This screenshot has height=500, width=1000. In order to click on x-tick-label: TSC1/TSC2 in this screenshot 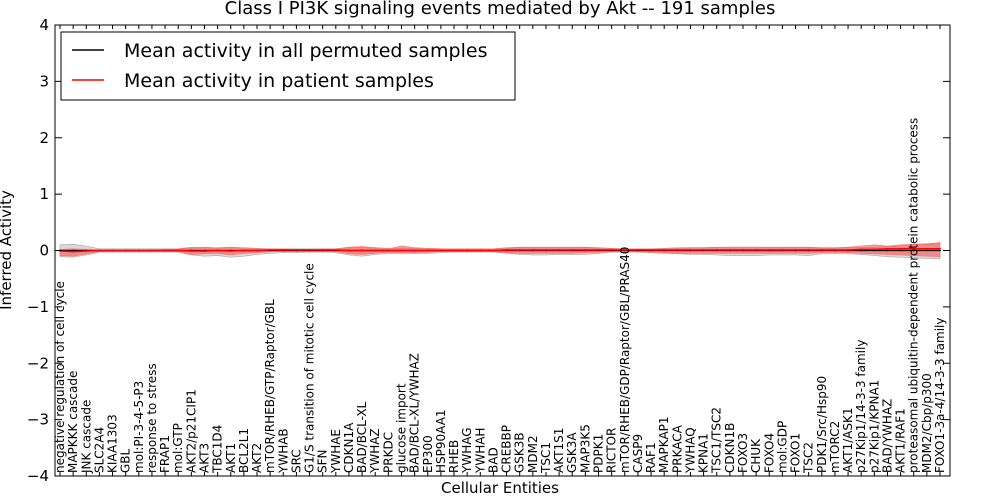, I will do `click(717, 440)`.